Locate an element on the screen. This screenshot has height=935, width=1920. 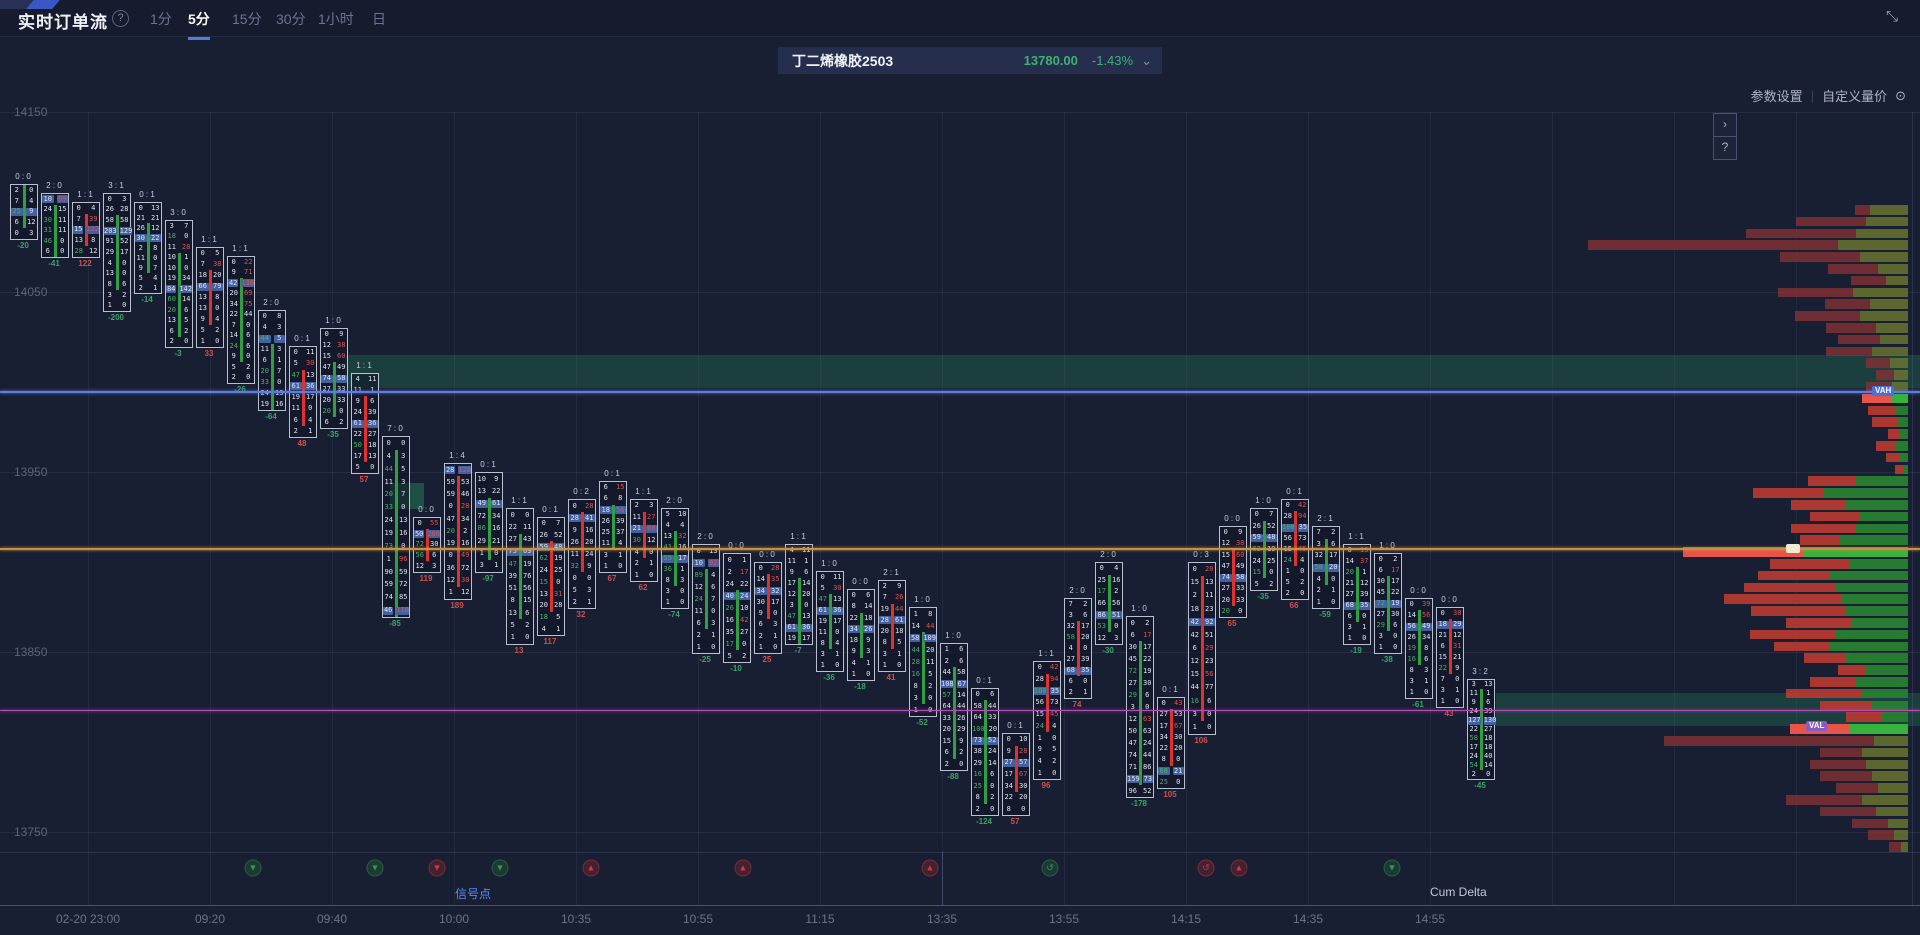
tab-30min: 30分 is located at coordinates (291, 19).